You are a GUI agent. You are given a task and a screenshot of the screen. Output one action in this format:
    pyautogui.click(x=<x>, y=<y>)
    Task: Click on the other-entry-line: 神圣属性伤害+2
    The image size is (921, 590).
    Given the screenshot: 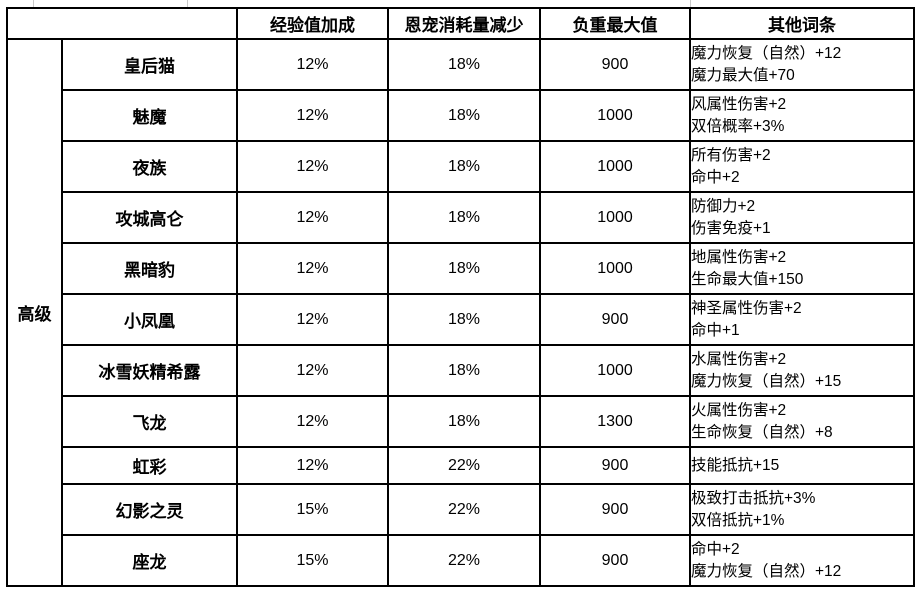 What is the action you would take?
    pyautogui.click(x=746, y=308)
    